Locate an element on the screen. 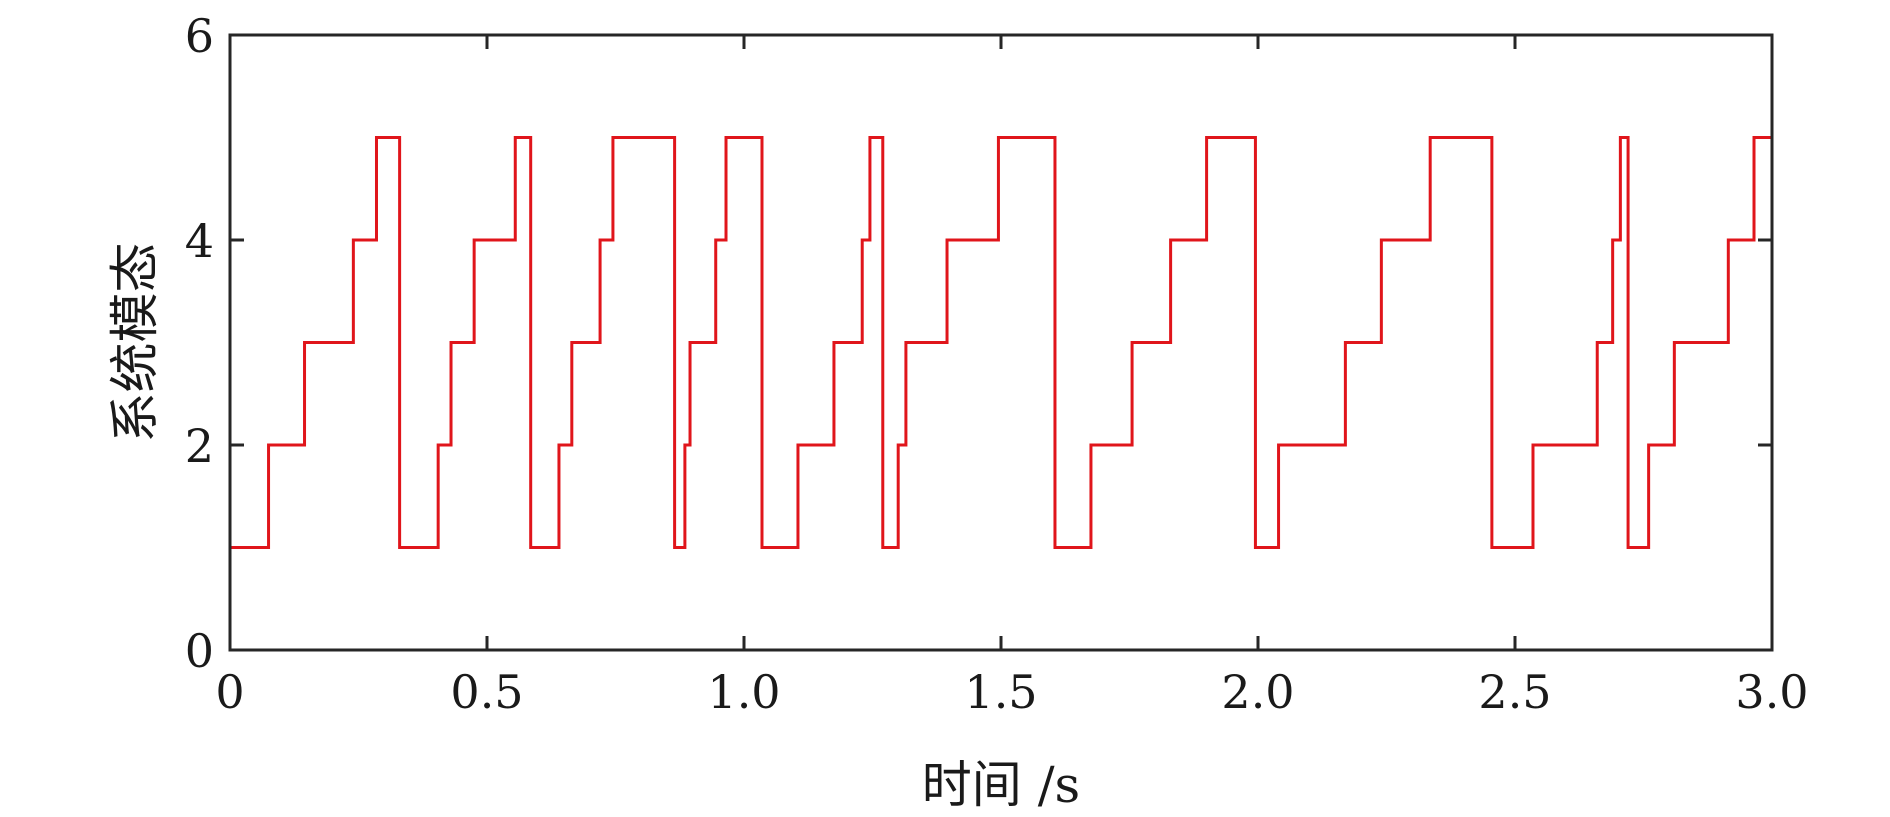 The width and height of the screenshot is (1890, 817). x-tick-label-4: 2.0 is located at coordinates (1257, 692).